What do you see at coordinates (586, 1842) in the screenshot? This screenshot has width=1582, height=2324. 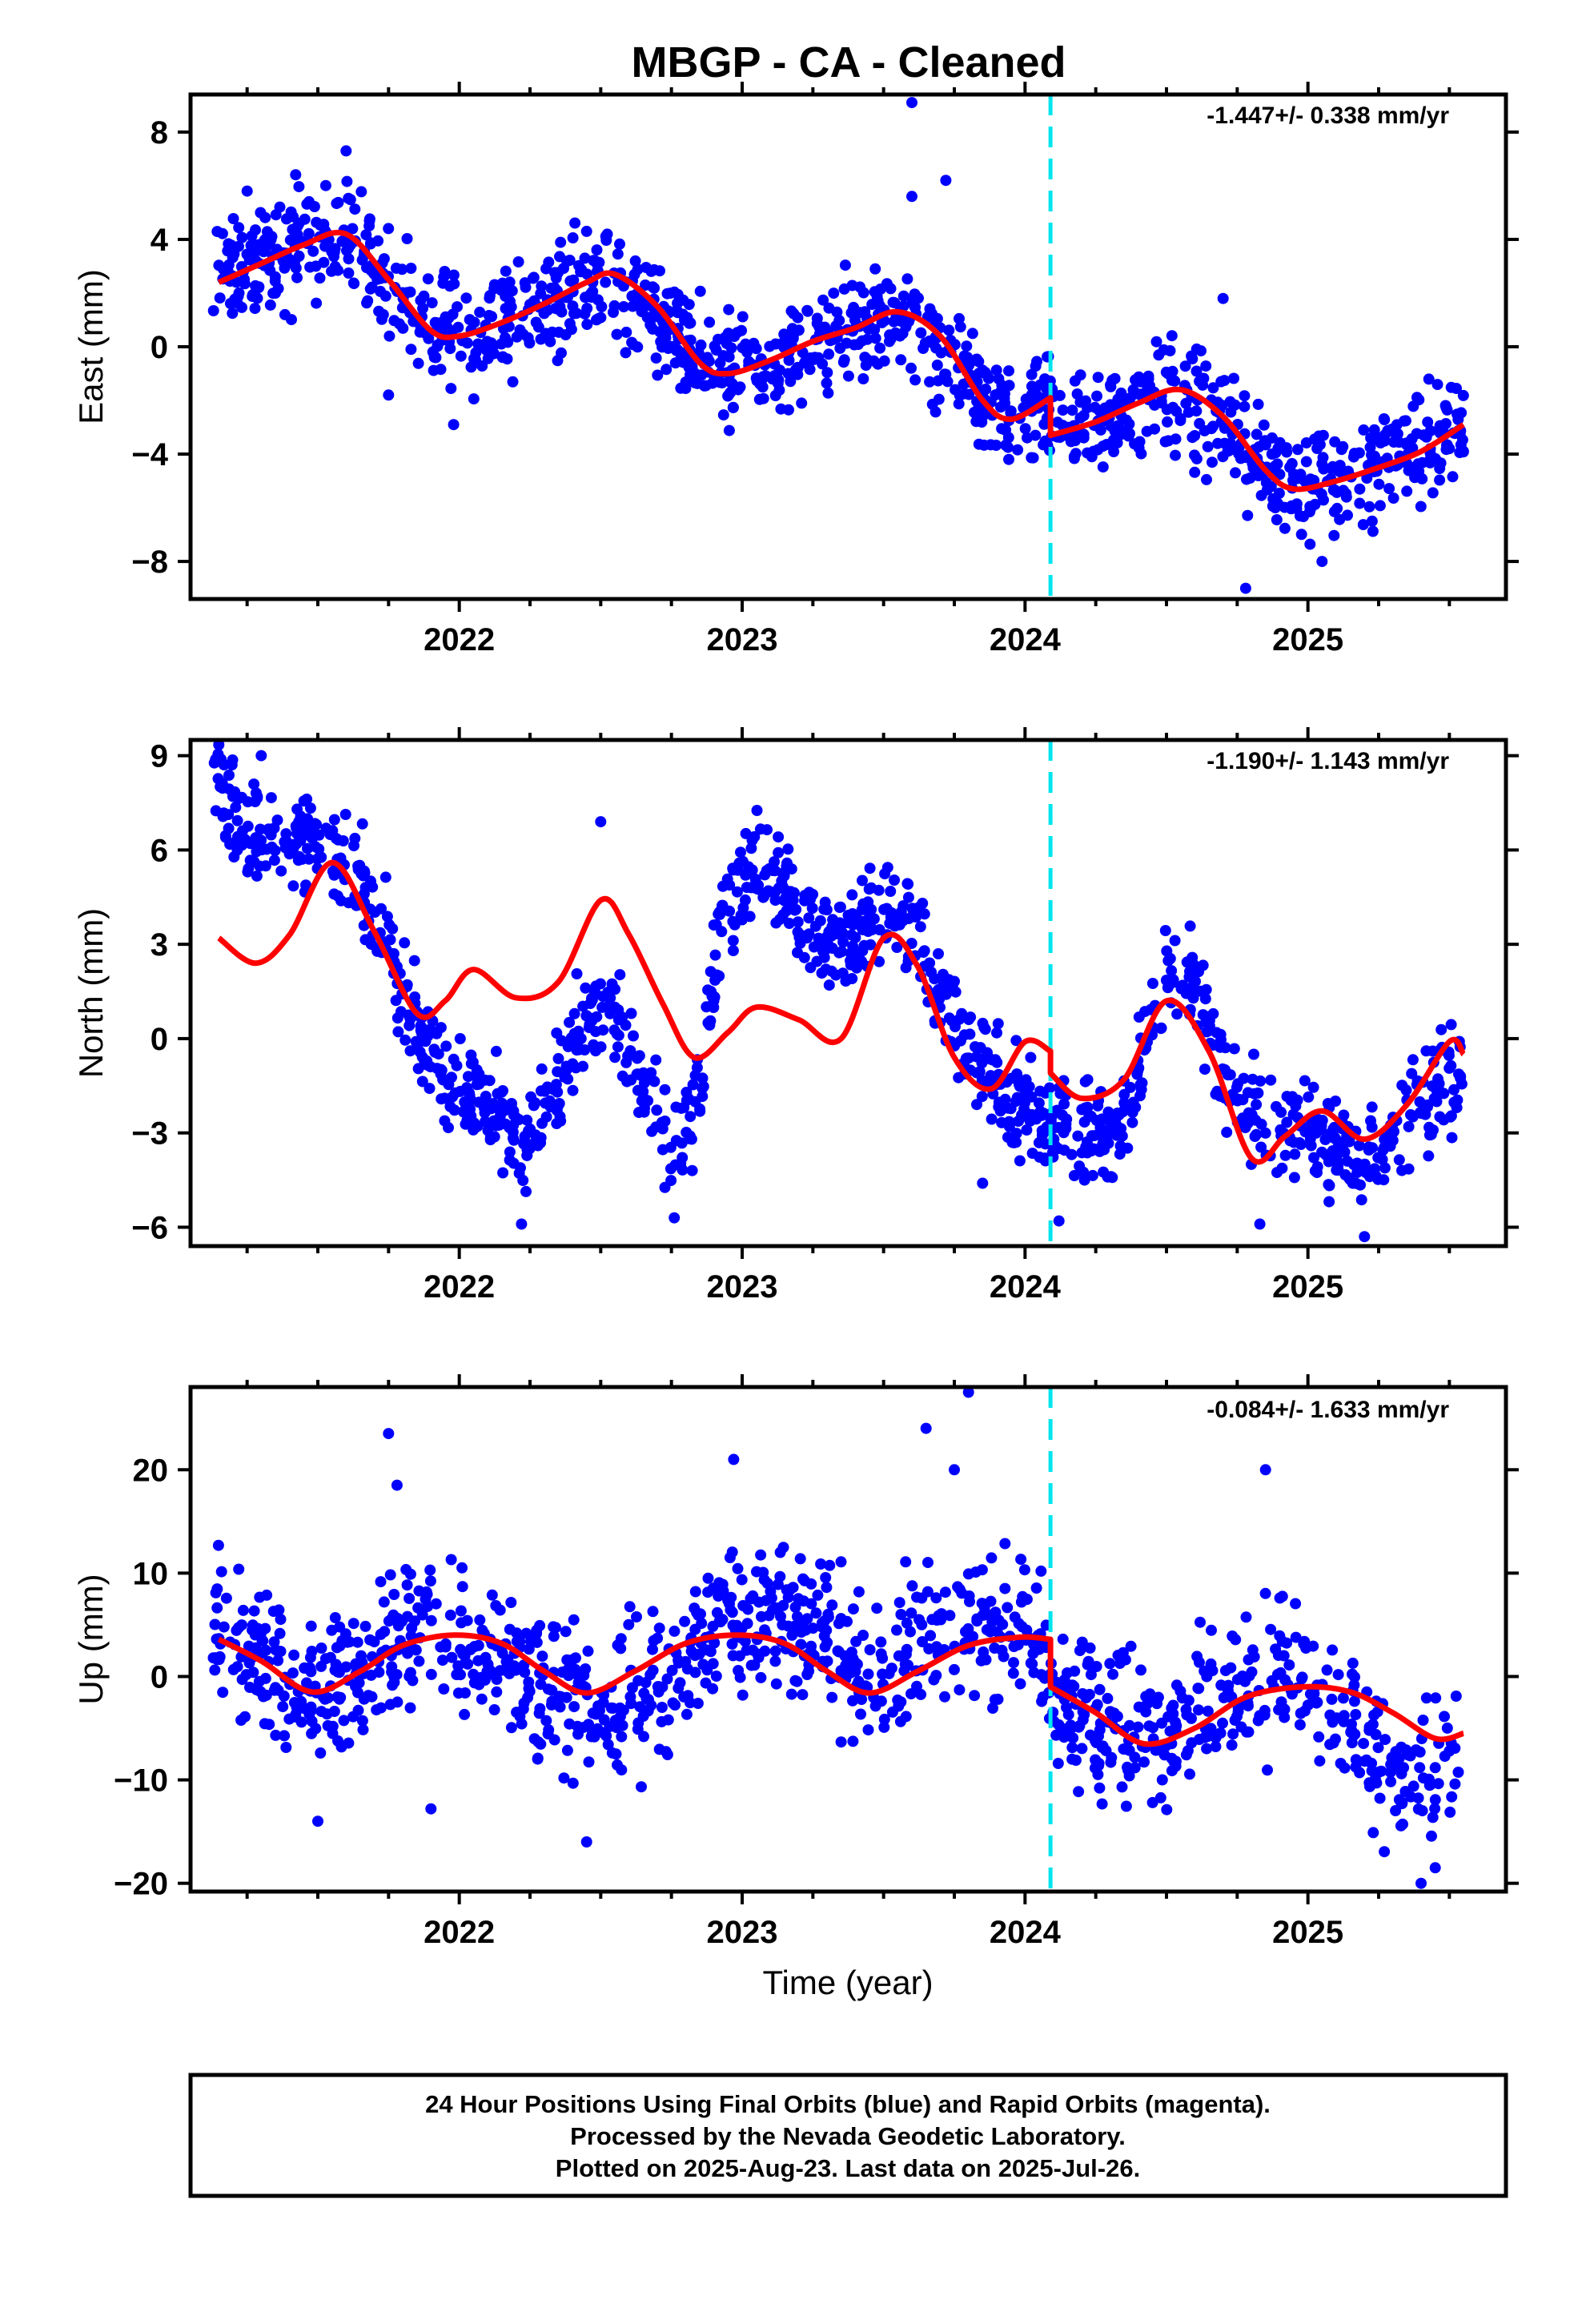 I see `up-outlier-point` at bounding box center [586, 1842].